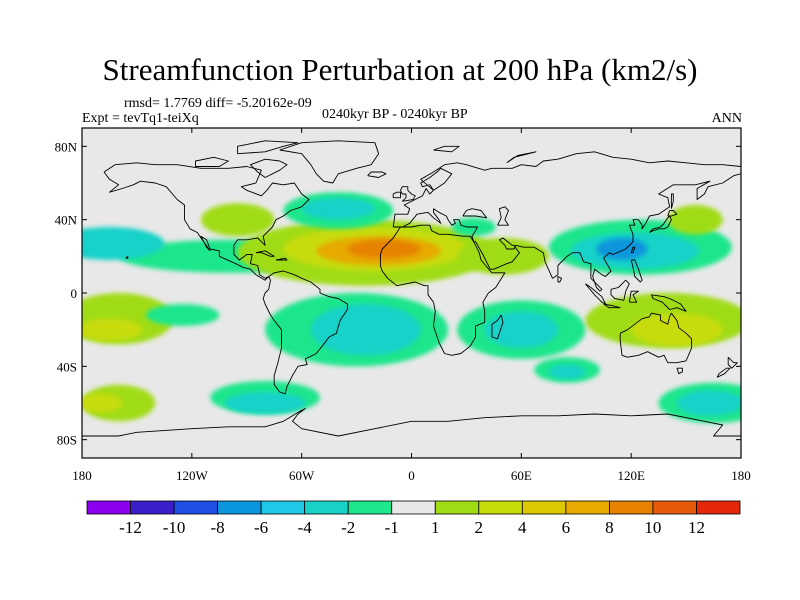  What do you see at coordinates (522, 527) in the screenshot?
I see `colorbar-label-9: 4` at bounding box center [522, 527].